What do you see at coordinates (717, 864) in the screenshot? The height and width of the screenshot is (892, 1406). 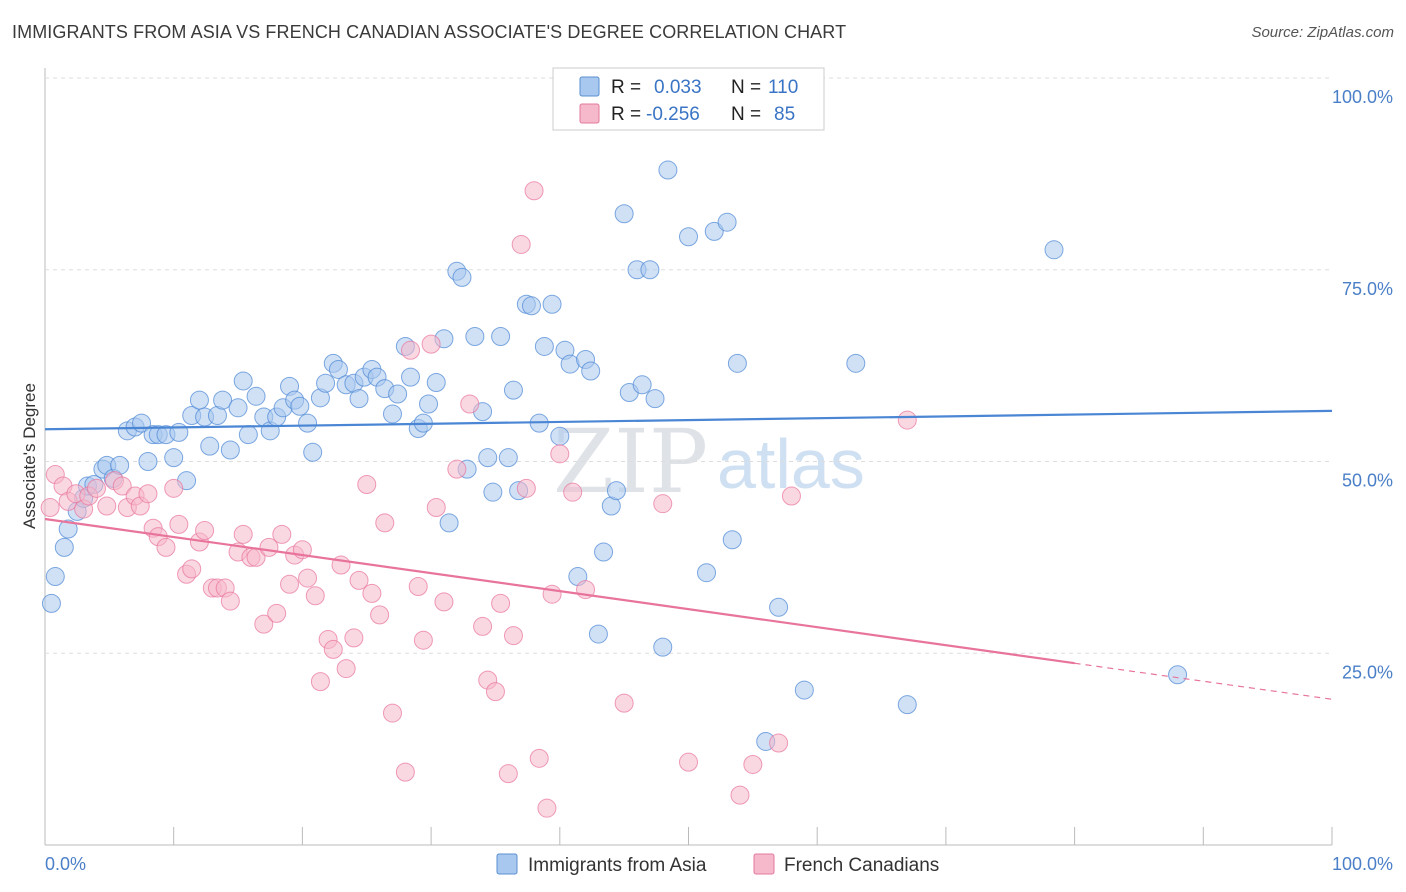 I see `bottom-legend: Immigrants from Asia French Canadians` at bounding box center [717, 864].